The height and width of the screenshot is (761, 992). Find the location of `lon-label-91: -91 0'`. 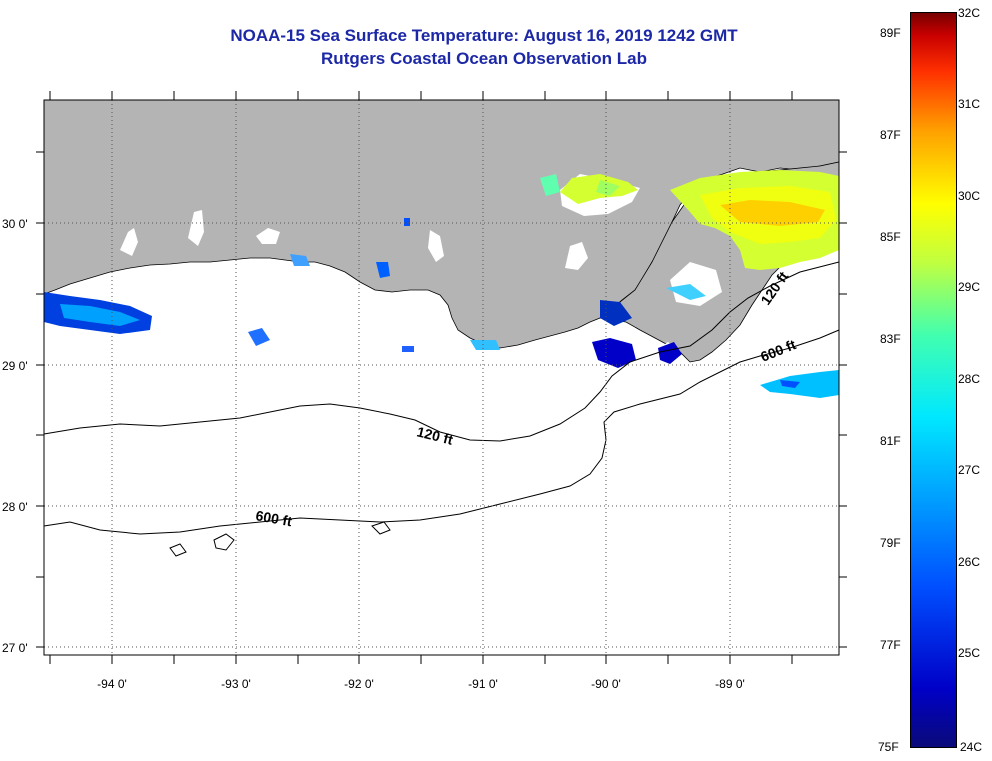

lon-label-91: -91 0' is located at coordinates (483, 684).